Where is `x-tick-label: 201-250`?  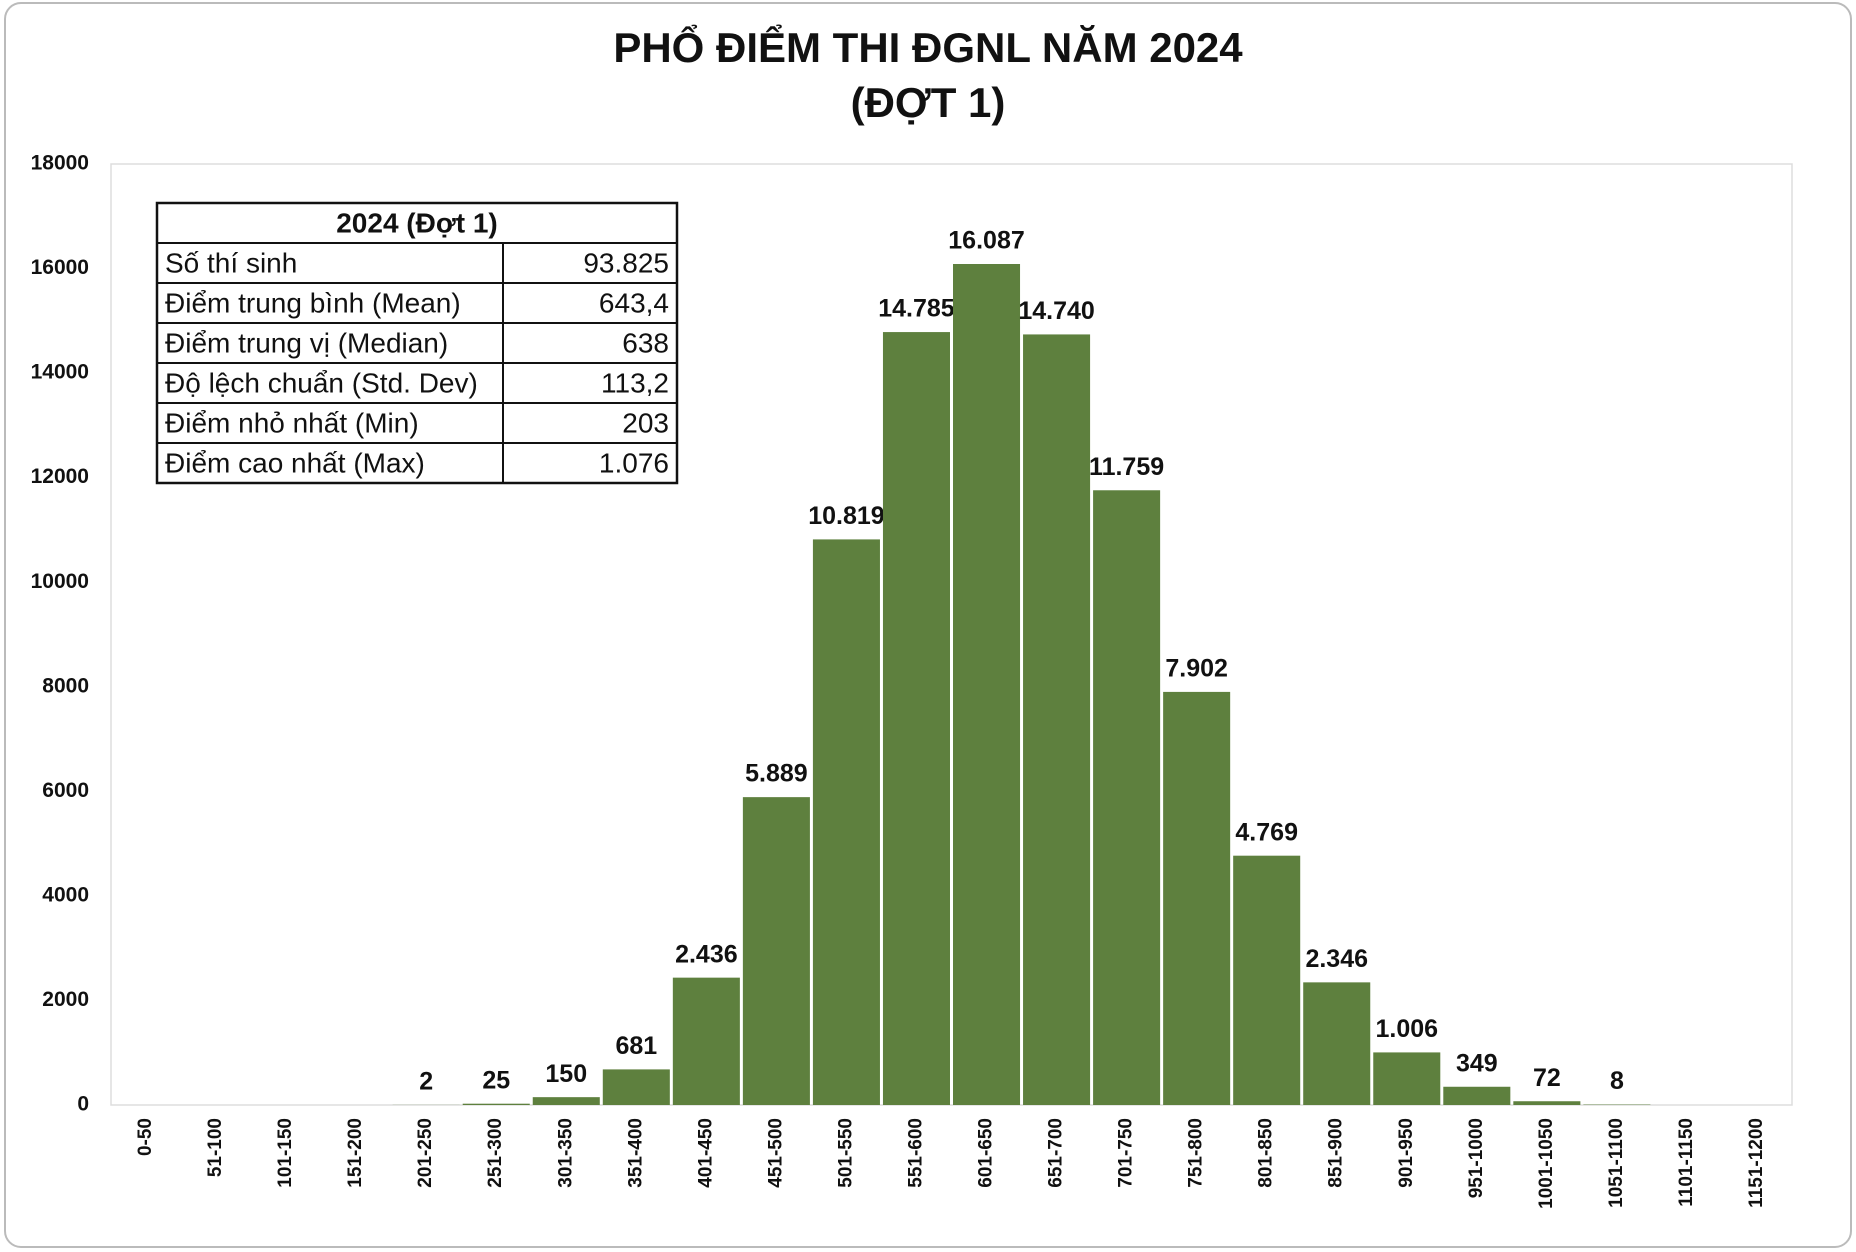 x-tick-label: 201-250 is located at coordinates (425, 1153).